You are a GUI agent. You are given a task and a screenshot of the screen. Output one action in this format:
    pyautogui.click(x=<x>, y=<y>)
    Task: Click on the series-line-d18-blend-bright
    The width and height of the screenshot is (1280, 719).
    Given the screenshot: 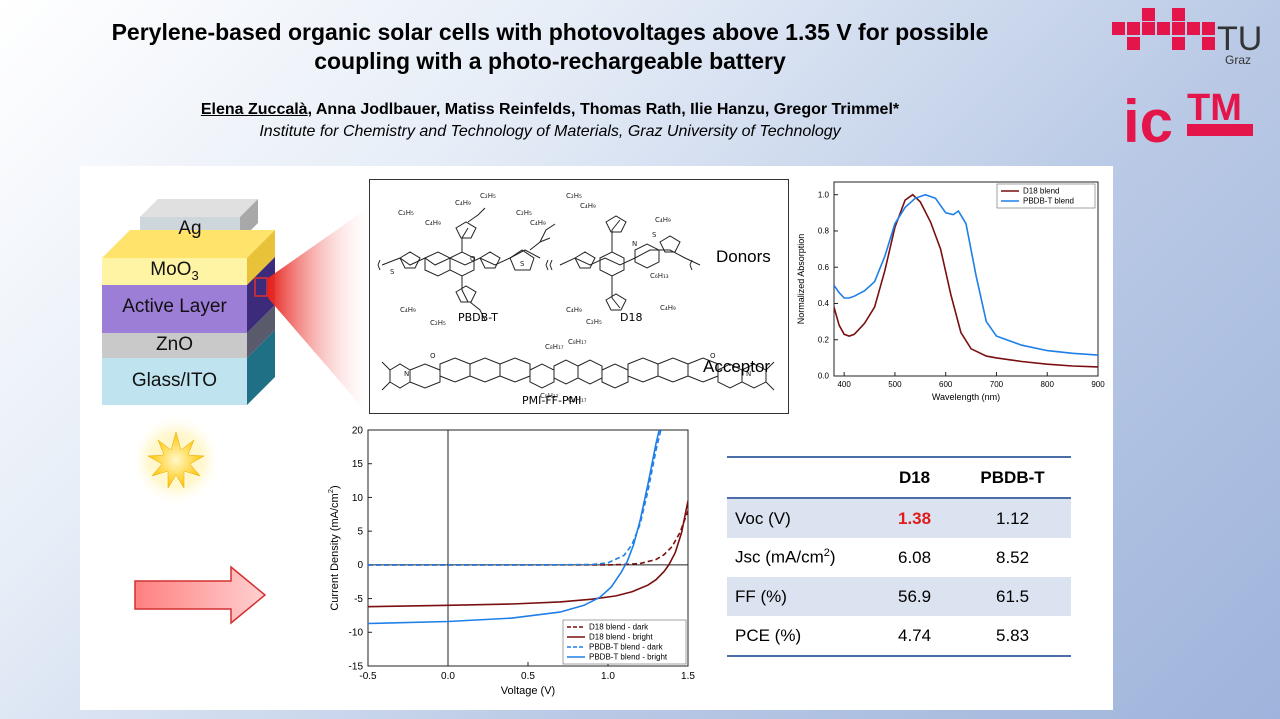 What is the action you would take?
    pyautogui.click(x=528, y=554)
    